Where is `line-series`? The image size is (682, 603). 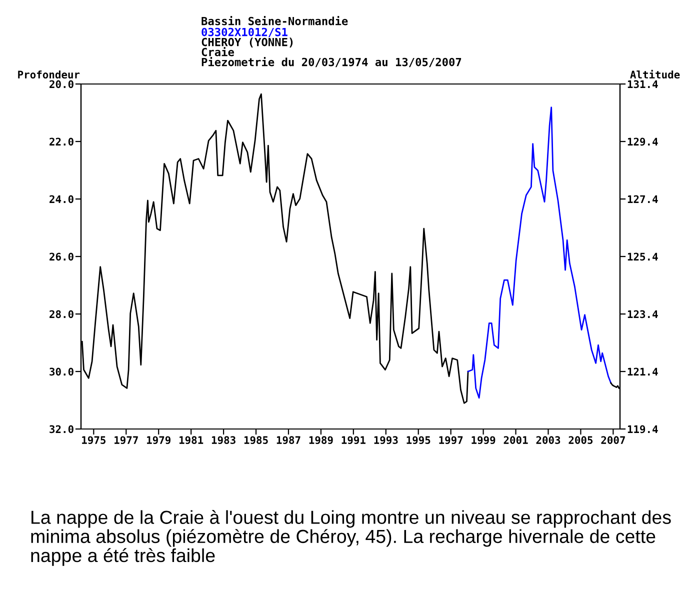
line-series is located at coordinates (539, 252).